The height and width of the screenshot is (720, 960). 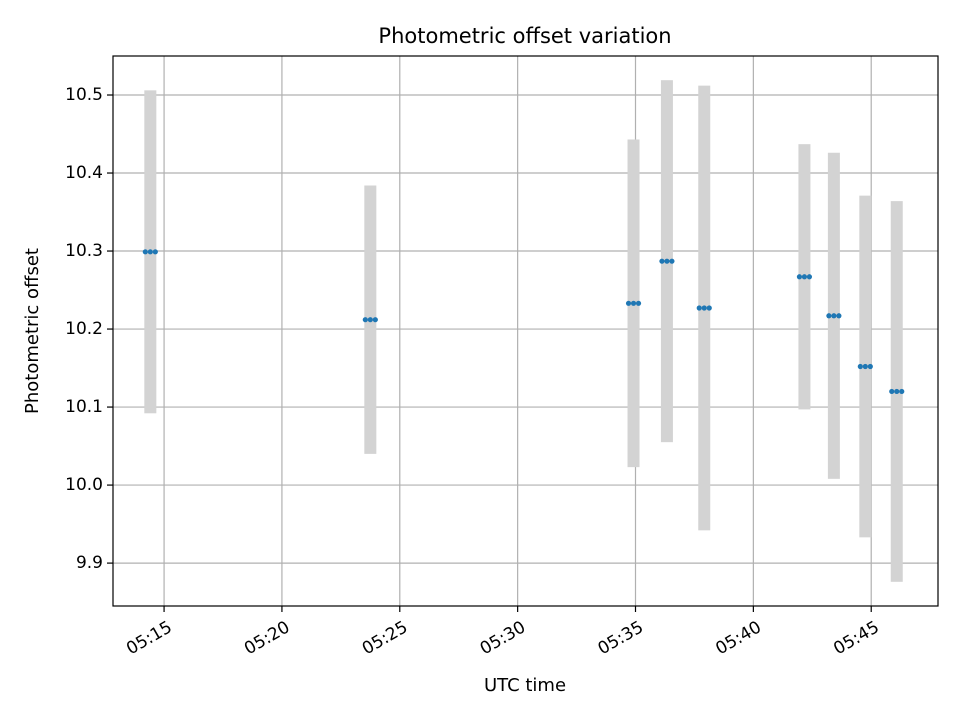 What do you see at coordinates (525, 685) in the screenshot?
I see `x-axis-label: UTC time` at bounding box center [525, 685].